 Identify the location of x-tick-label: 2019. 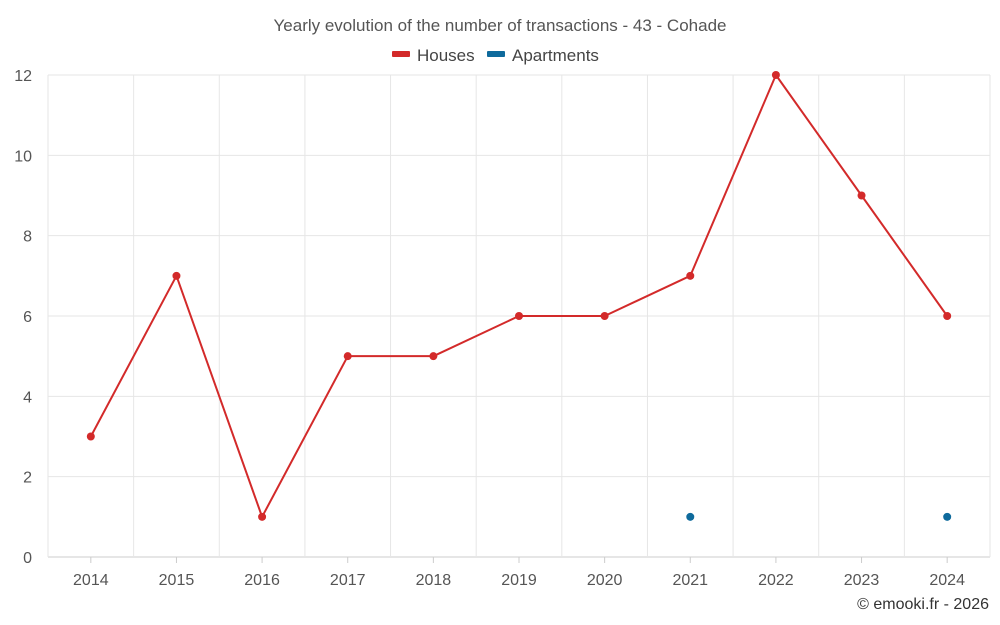
(519, 580).